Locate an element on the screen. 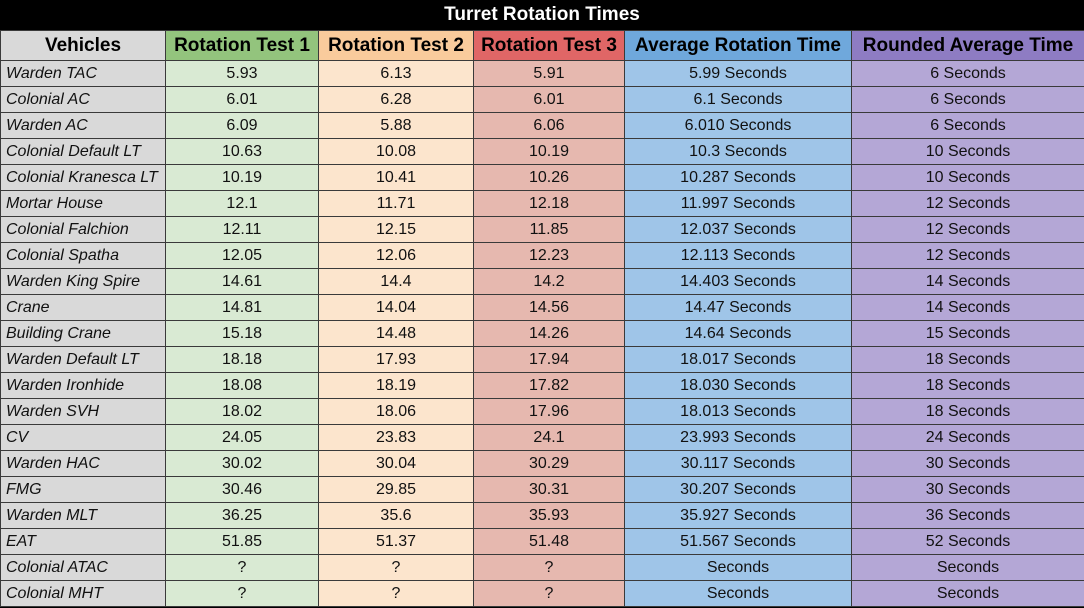 The width and height of the screenshot is (1084, 608). cell-vehicle: Colonial AC is located at coordinates (83, 99).